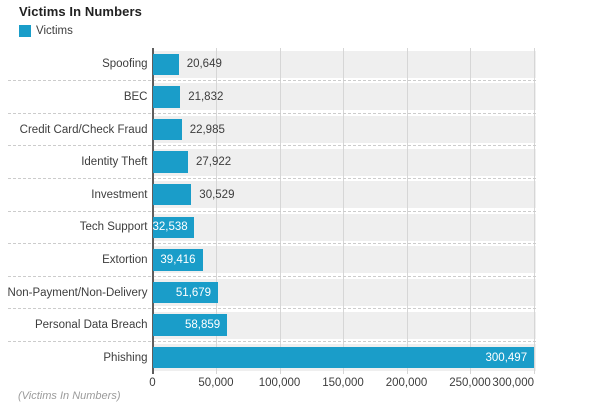 The image size is (603, 414). I want to click on category-label: Non-Payment/Non-Delivery, so click(77, 292).